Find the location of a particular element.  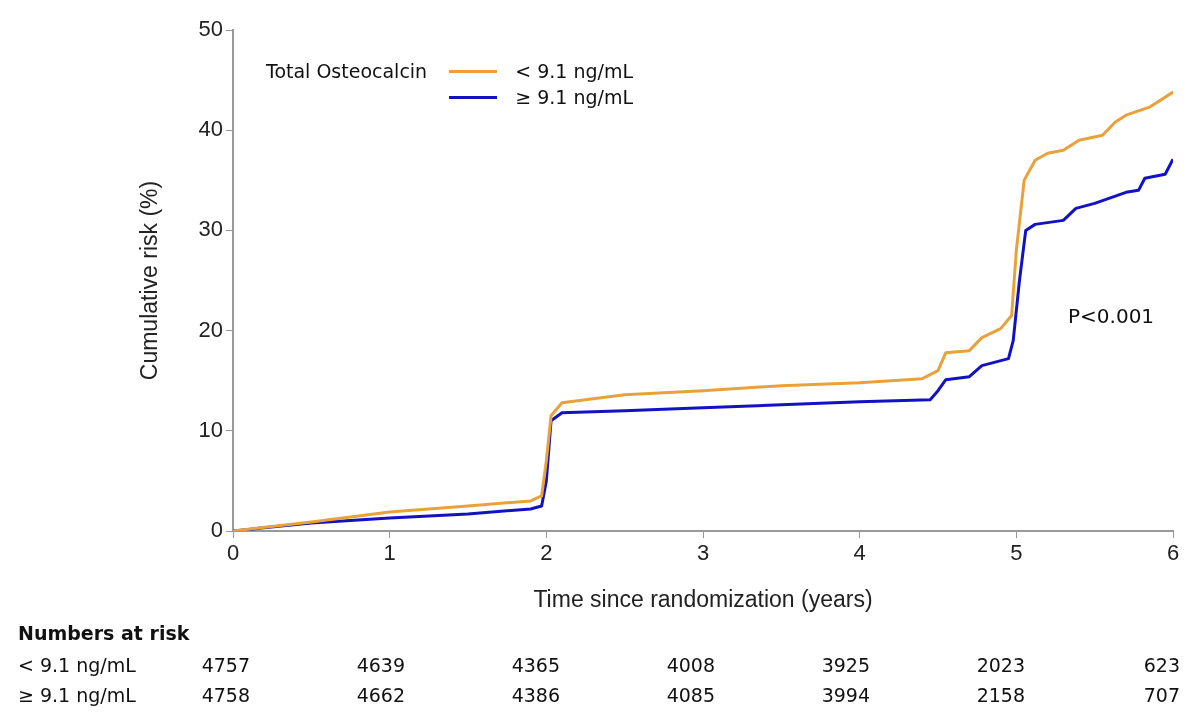

y-tick-label: 50 is located at coordinates (210, 29).